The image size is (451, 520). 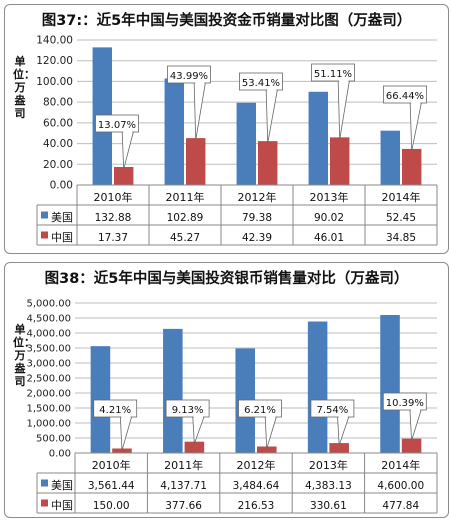 I want to click on y-tick-label: 2,000.00, so click(x=48, y=394).